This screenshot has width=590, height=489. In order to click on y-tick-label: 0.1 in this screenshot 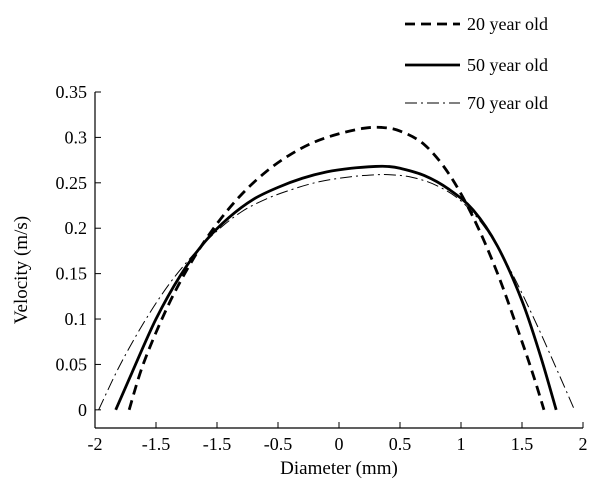, I will do `click(76, 319)`.